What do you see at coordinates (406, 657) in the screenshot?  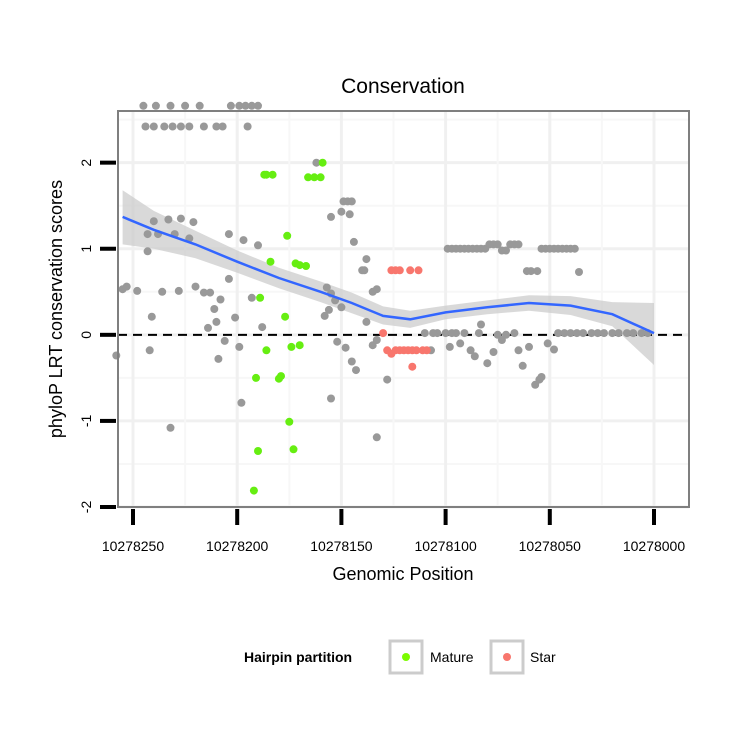 I see `legend-dot-mature` at bounding box center [406, 657].